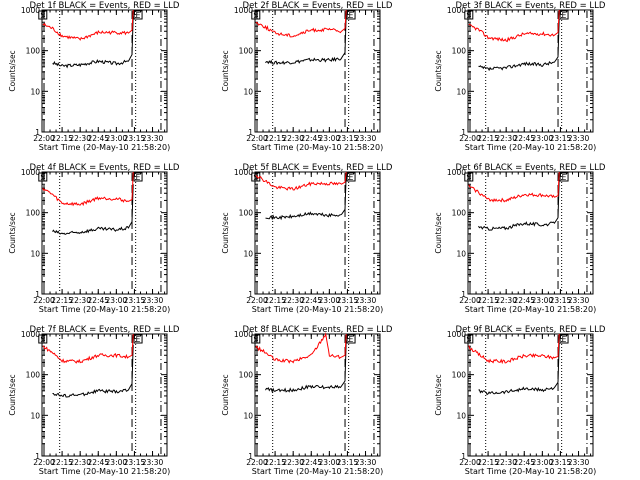 Image resolution: width=640 pixels, height=480 pixels. What do you see at coordinates (105, 168) in the screenshot?
I see `panel-title: Det 4f BLACK = Events, RED = LLD` at bounding box center [105, 168].